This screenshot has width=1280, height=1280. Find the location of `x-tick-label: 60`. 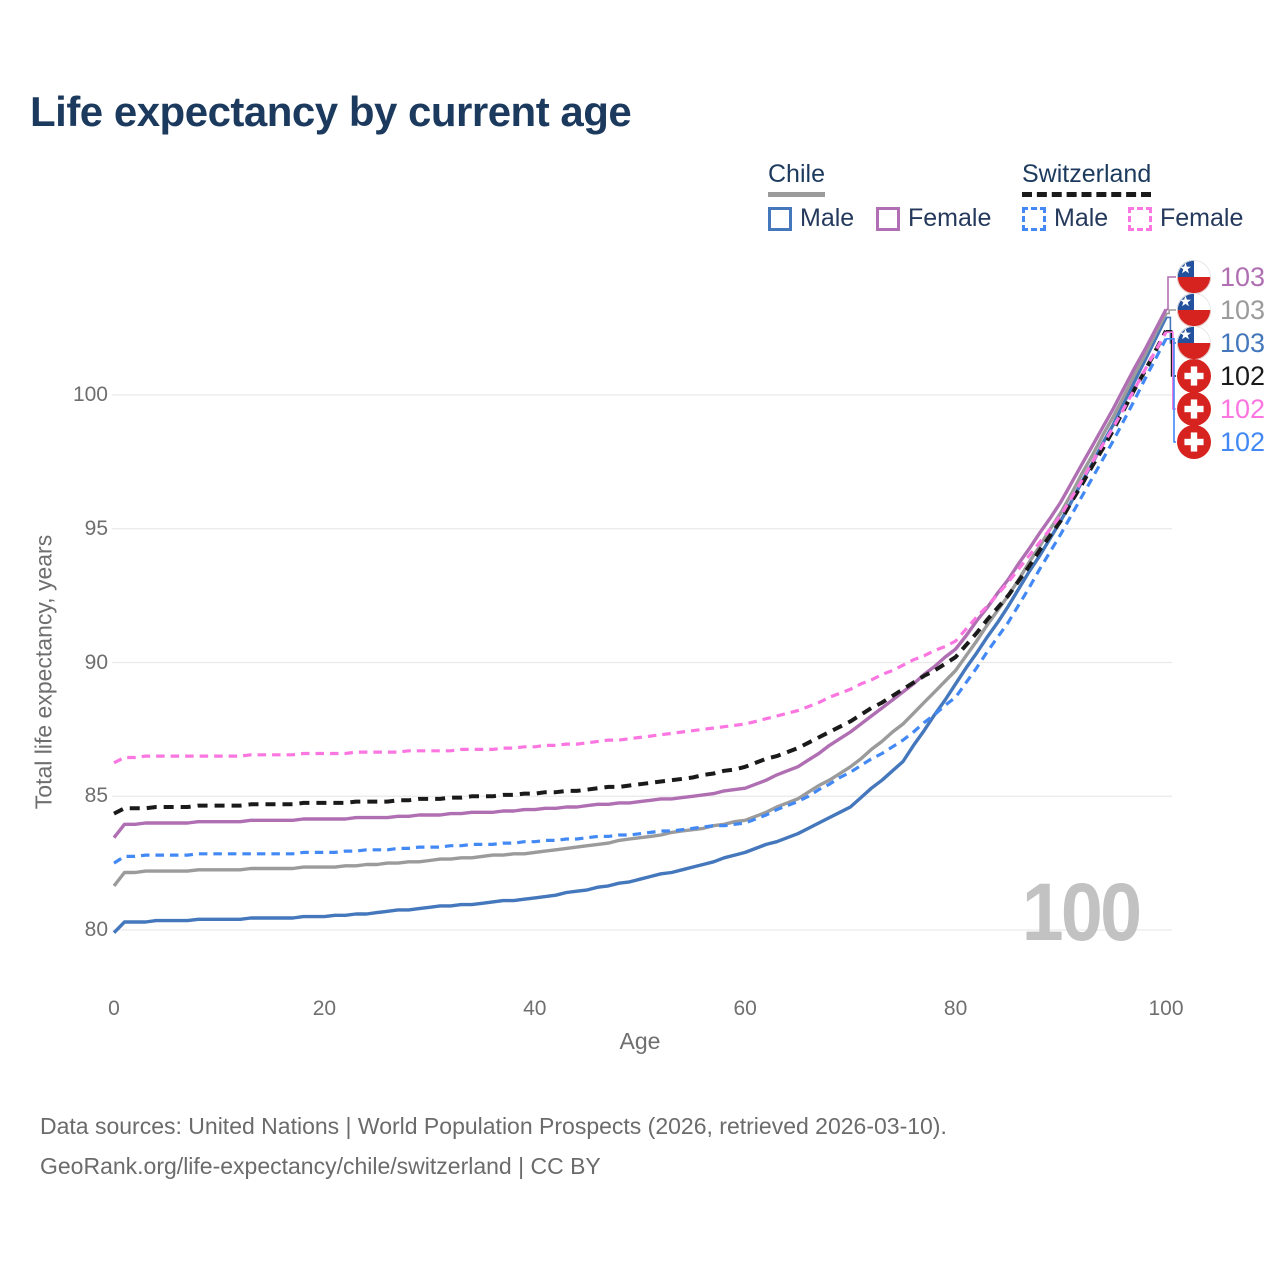

x-tick-label: 60 is located at coordinates (745, 1008).